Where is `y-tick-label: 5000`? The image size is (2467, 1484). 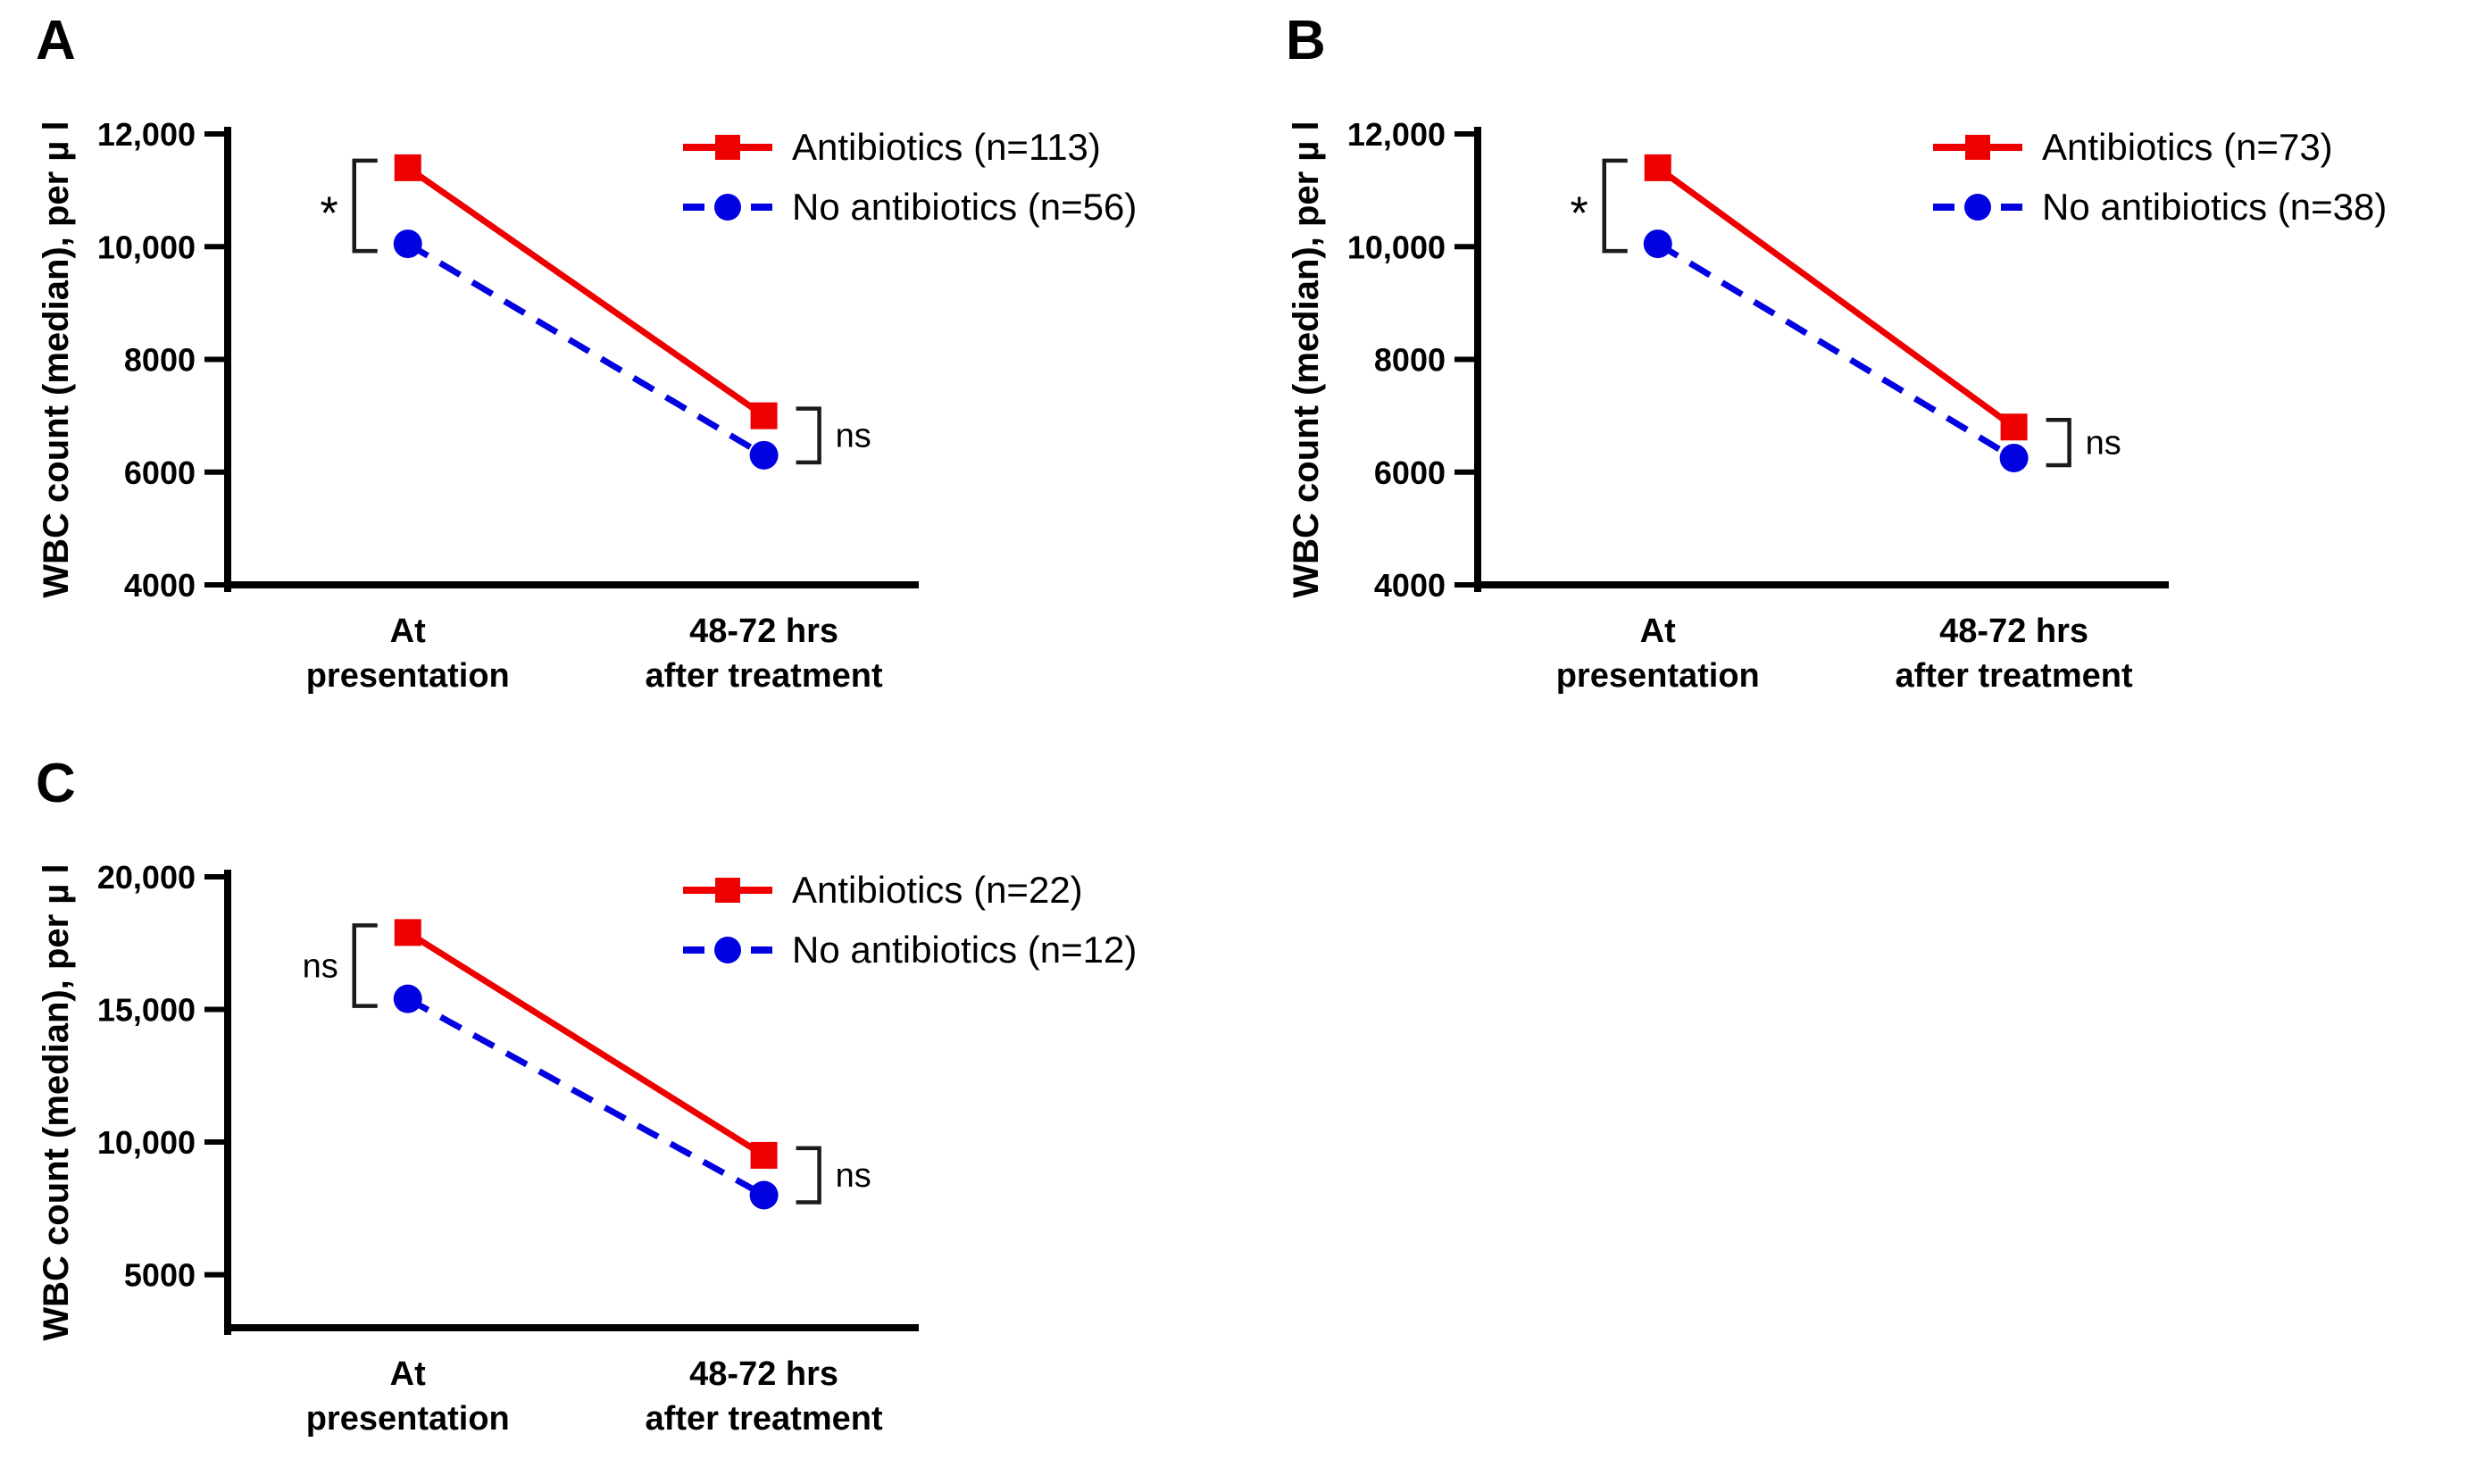
y-tick-label: 5000 is located at coordinates (160, 1275).